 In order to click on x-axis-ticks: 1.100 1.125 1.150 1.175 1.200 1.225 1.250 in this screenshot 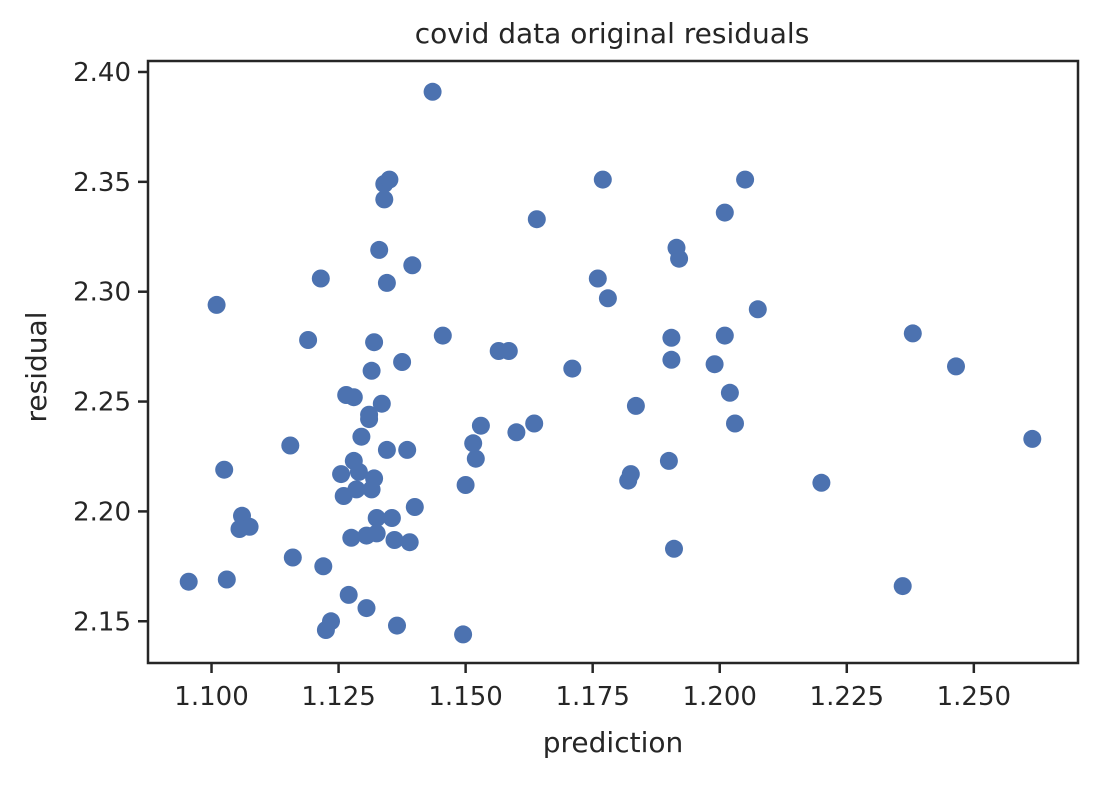, I will do `click(592, 687)`.